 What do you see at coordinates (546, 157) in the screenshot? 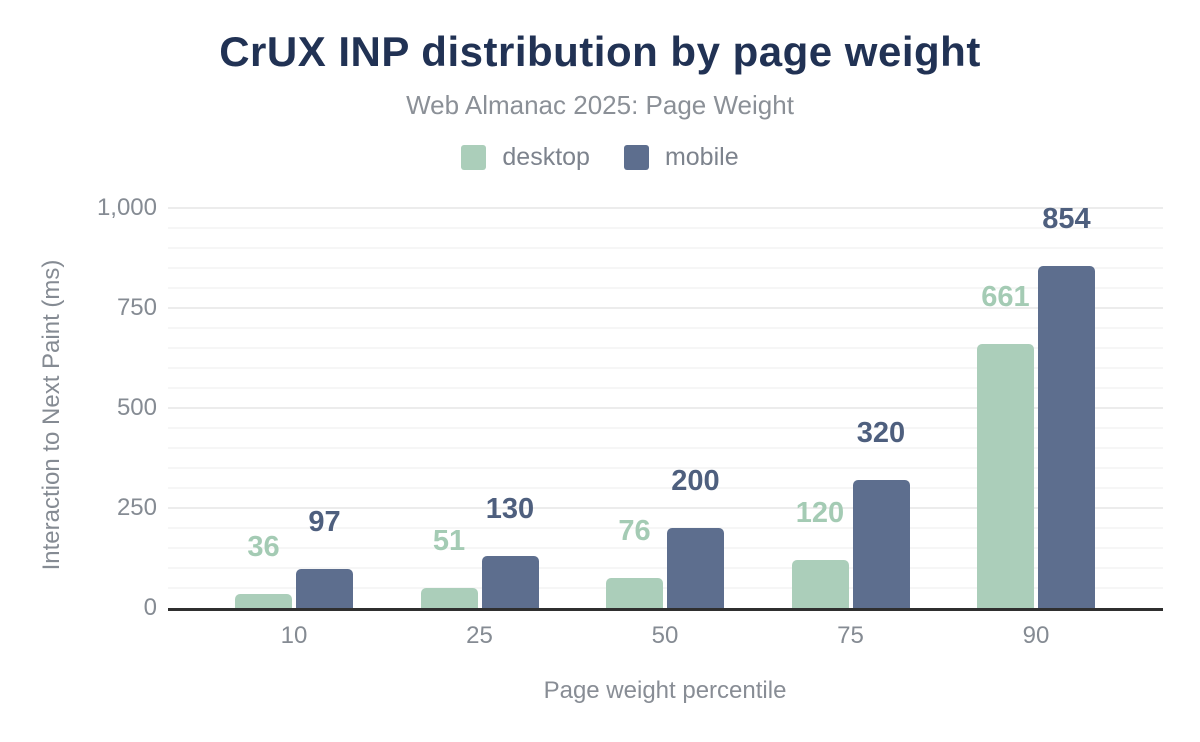
I see `legend-label-desktop: desktop` at bounding box center [546, 157].